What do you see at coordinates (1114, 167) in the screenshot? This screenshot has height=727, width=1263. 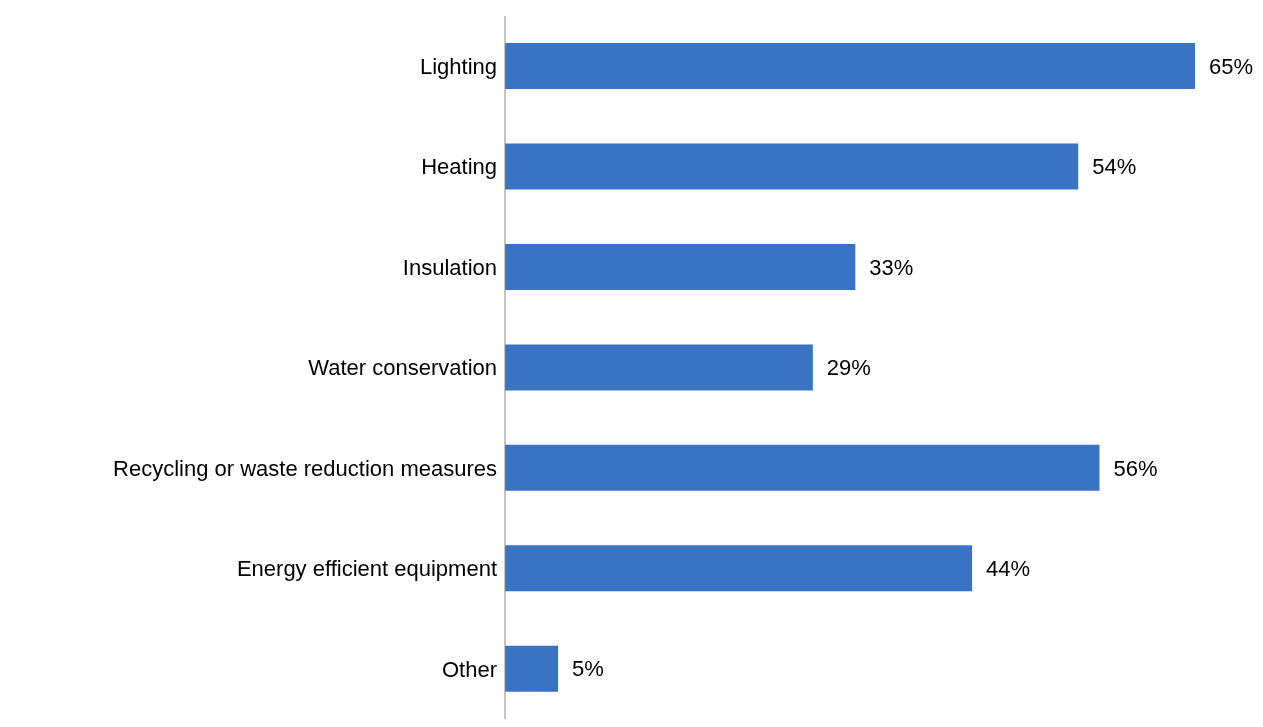 I see `data-label: 54%` at bounding box center [1114, 167].